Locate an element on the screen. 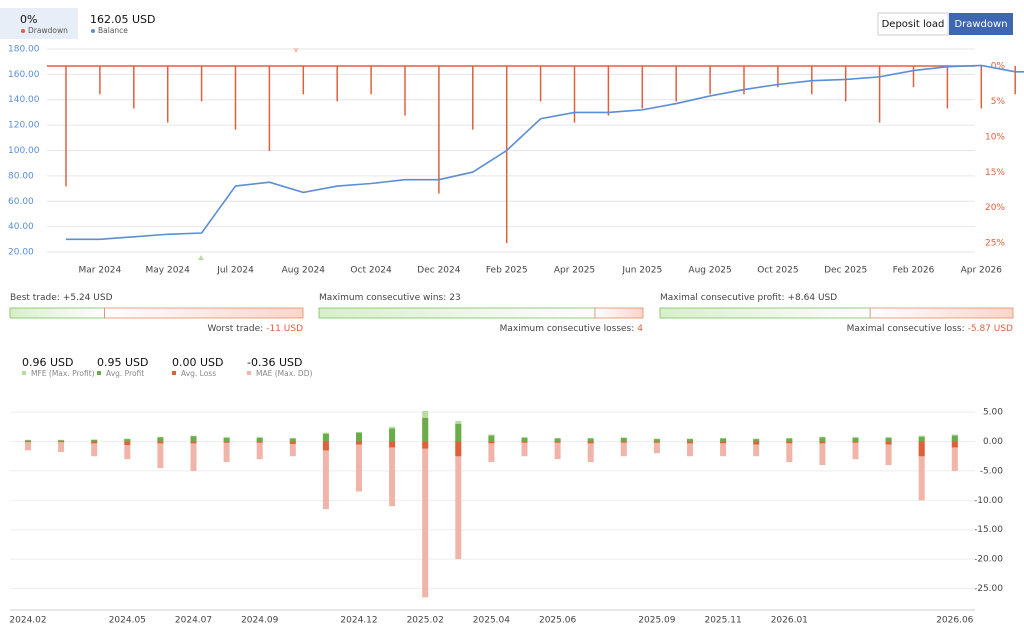  x-tick-label: Dec 2024 is located at coordinates (438, 271).